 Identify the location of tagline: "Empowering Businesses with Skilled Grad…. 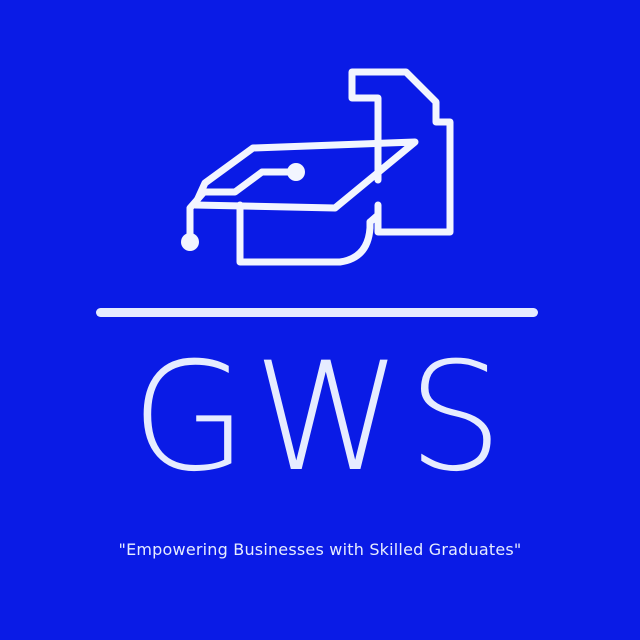
(320, 549).